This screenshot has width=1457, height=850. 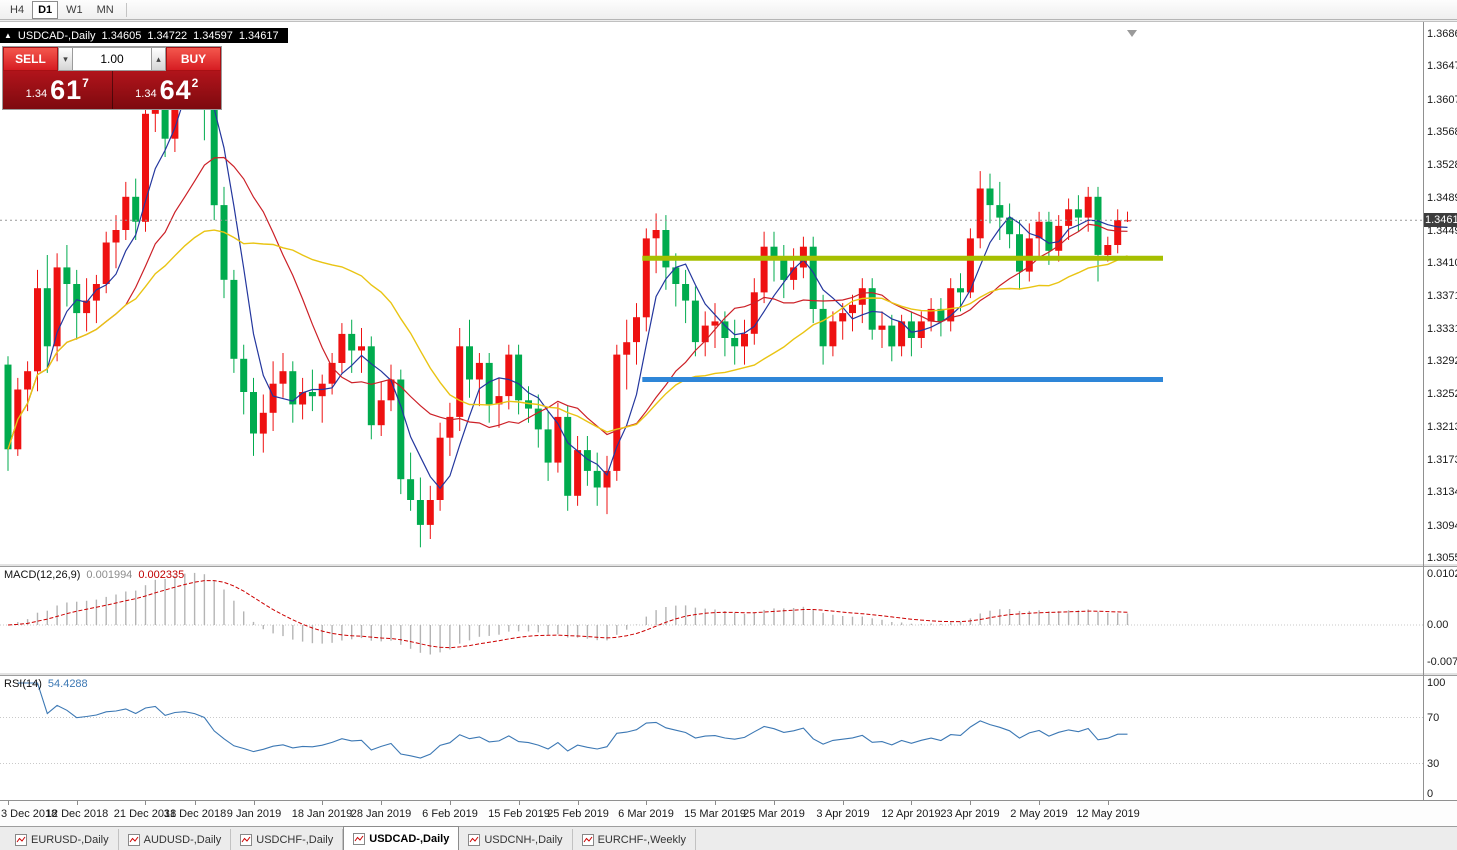 I want to click on chart-tab-eurusd-daily: EURUSD-,Daily, so click(x=62, y=839).